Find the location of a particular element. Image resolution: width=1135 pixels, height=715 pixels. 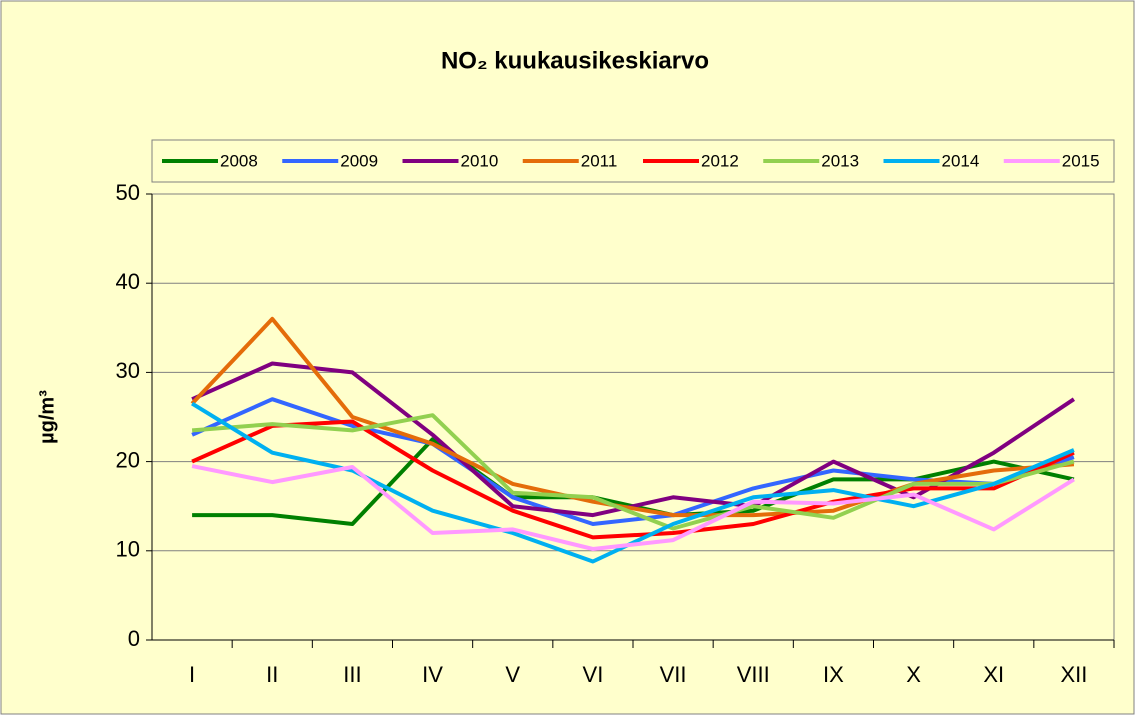

x-tick-label: III is located at coordinates (352, 674).